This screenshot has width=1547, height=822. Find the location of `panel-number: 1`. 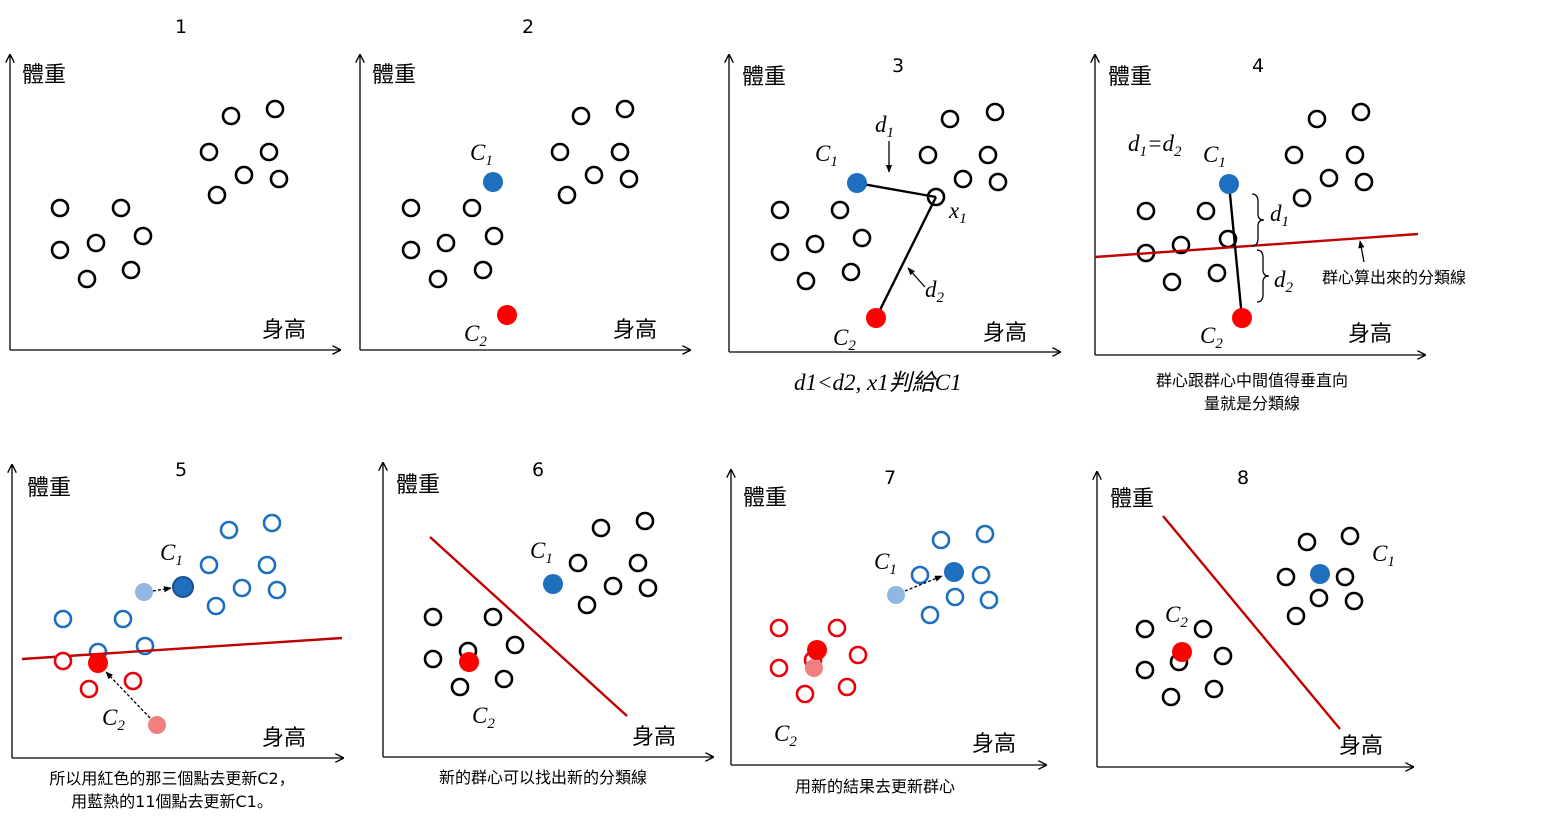

panel-number: 1 is located at coordinates (181, 27).